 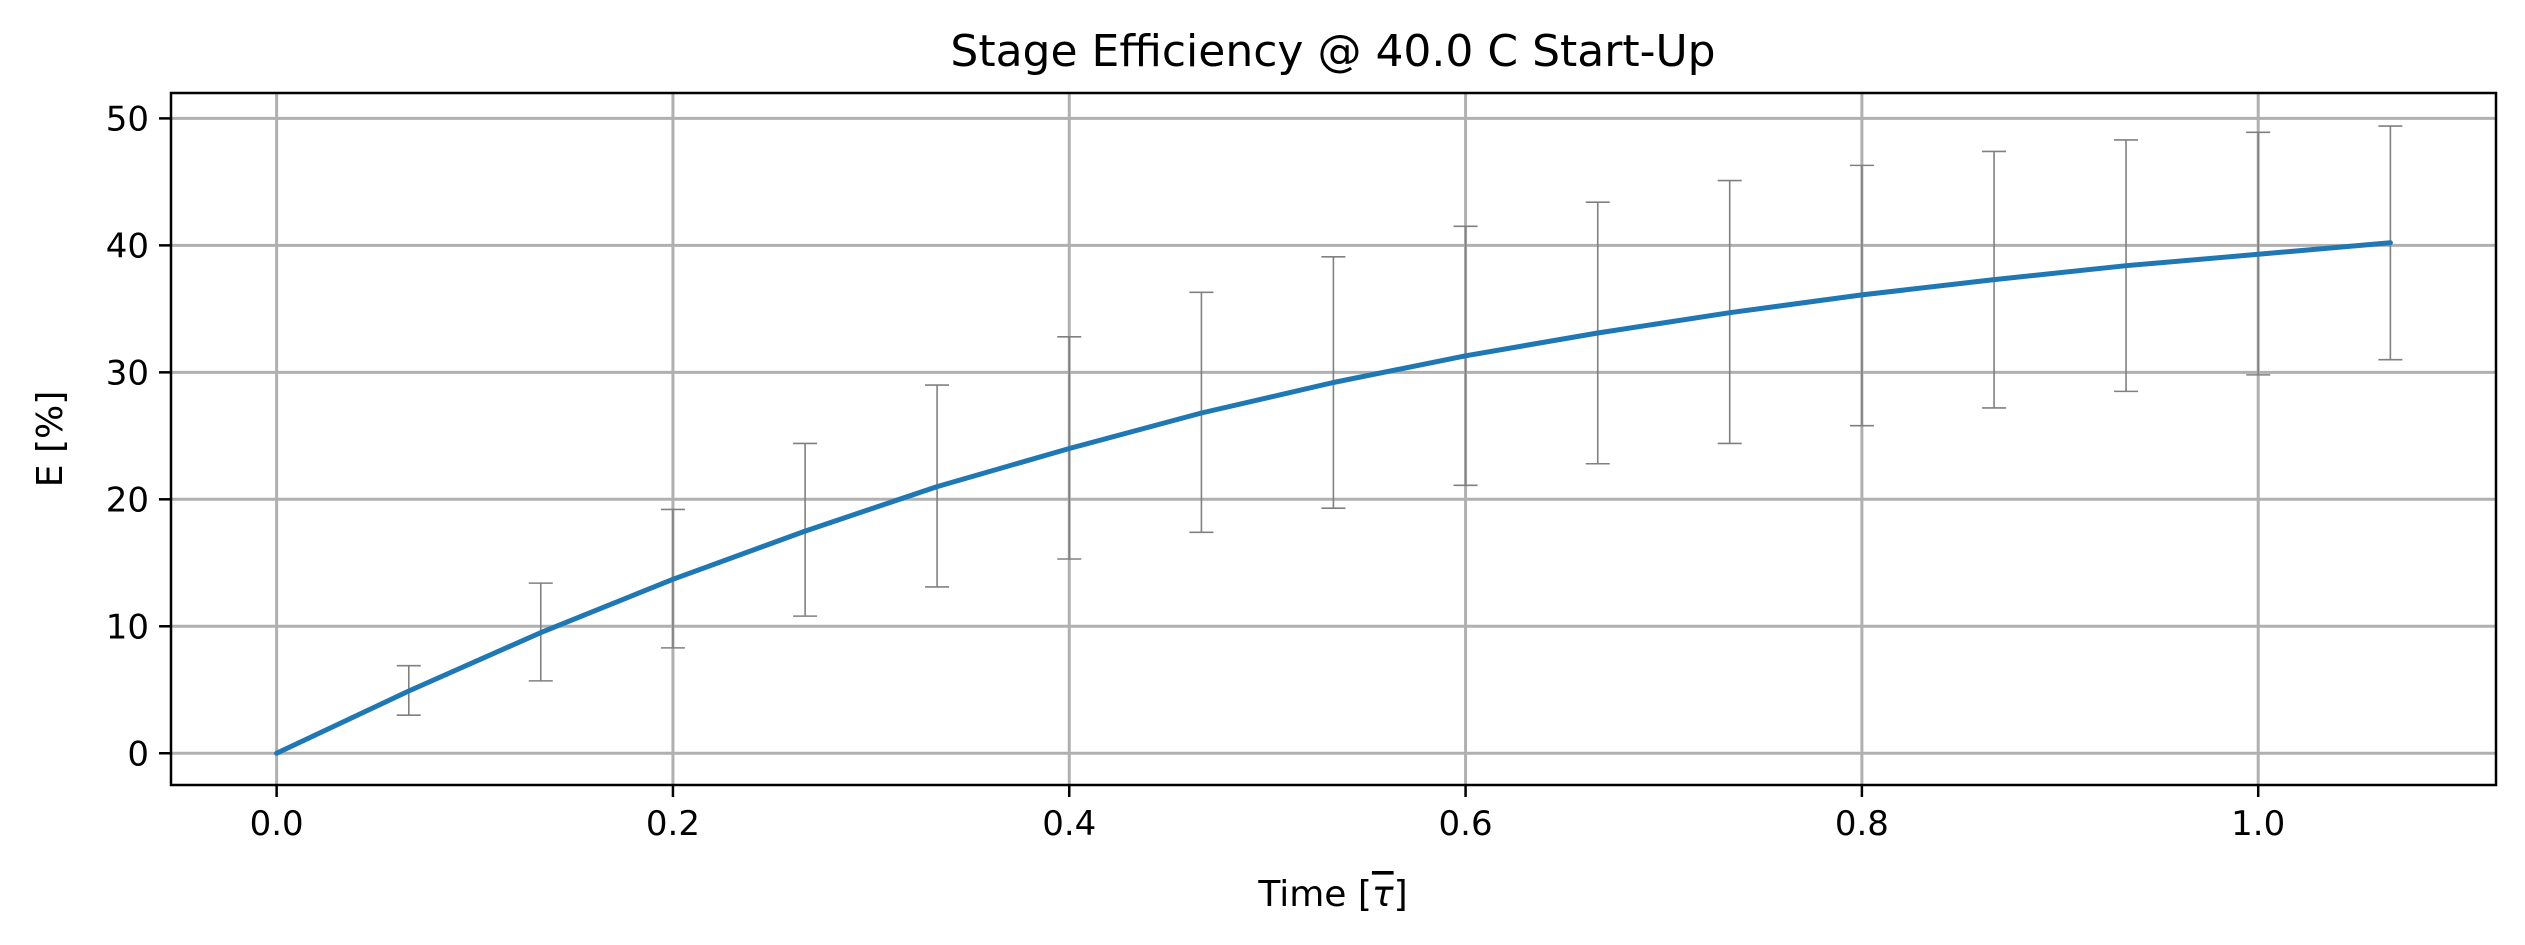 What do you see at coordinates (1862, 824) in the screenshot?
I see `x-tick-label: 0.8` at bounding box center [1862, 824].